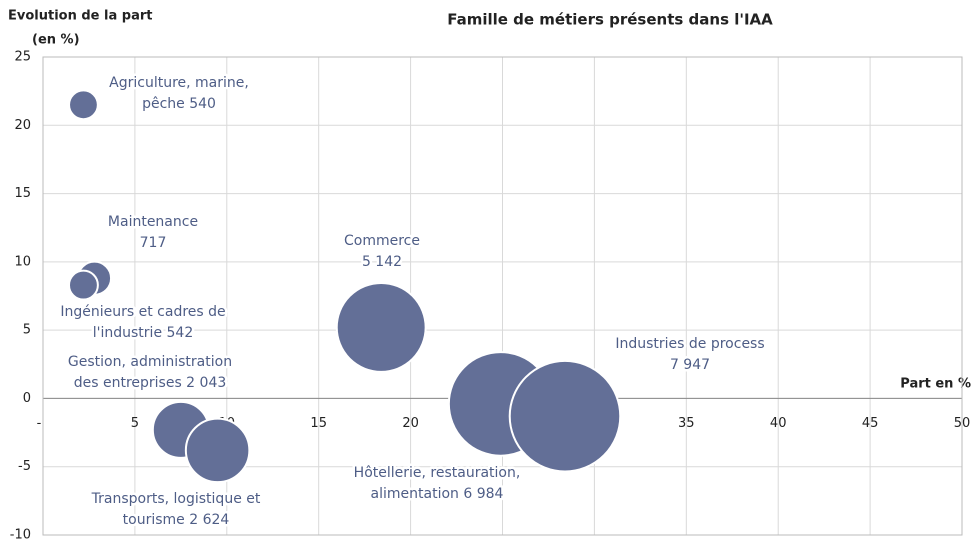 The width and height of the screenshot is (973, 544). I want to click on data-label: Gestion, administration, so click(150, 362).